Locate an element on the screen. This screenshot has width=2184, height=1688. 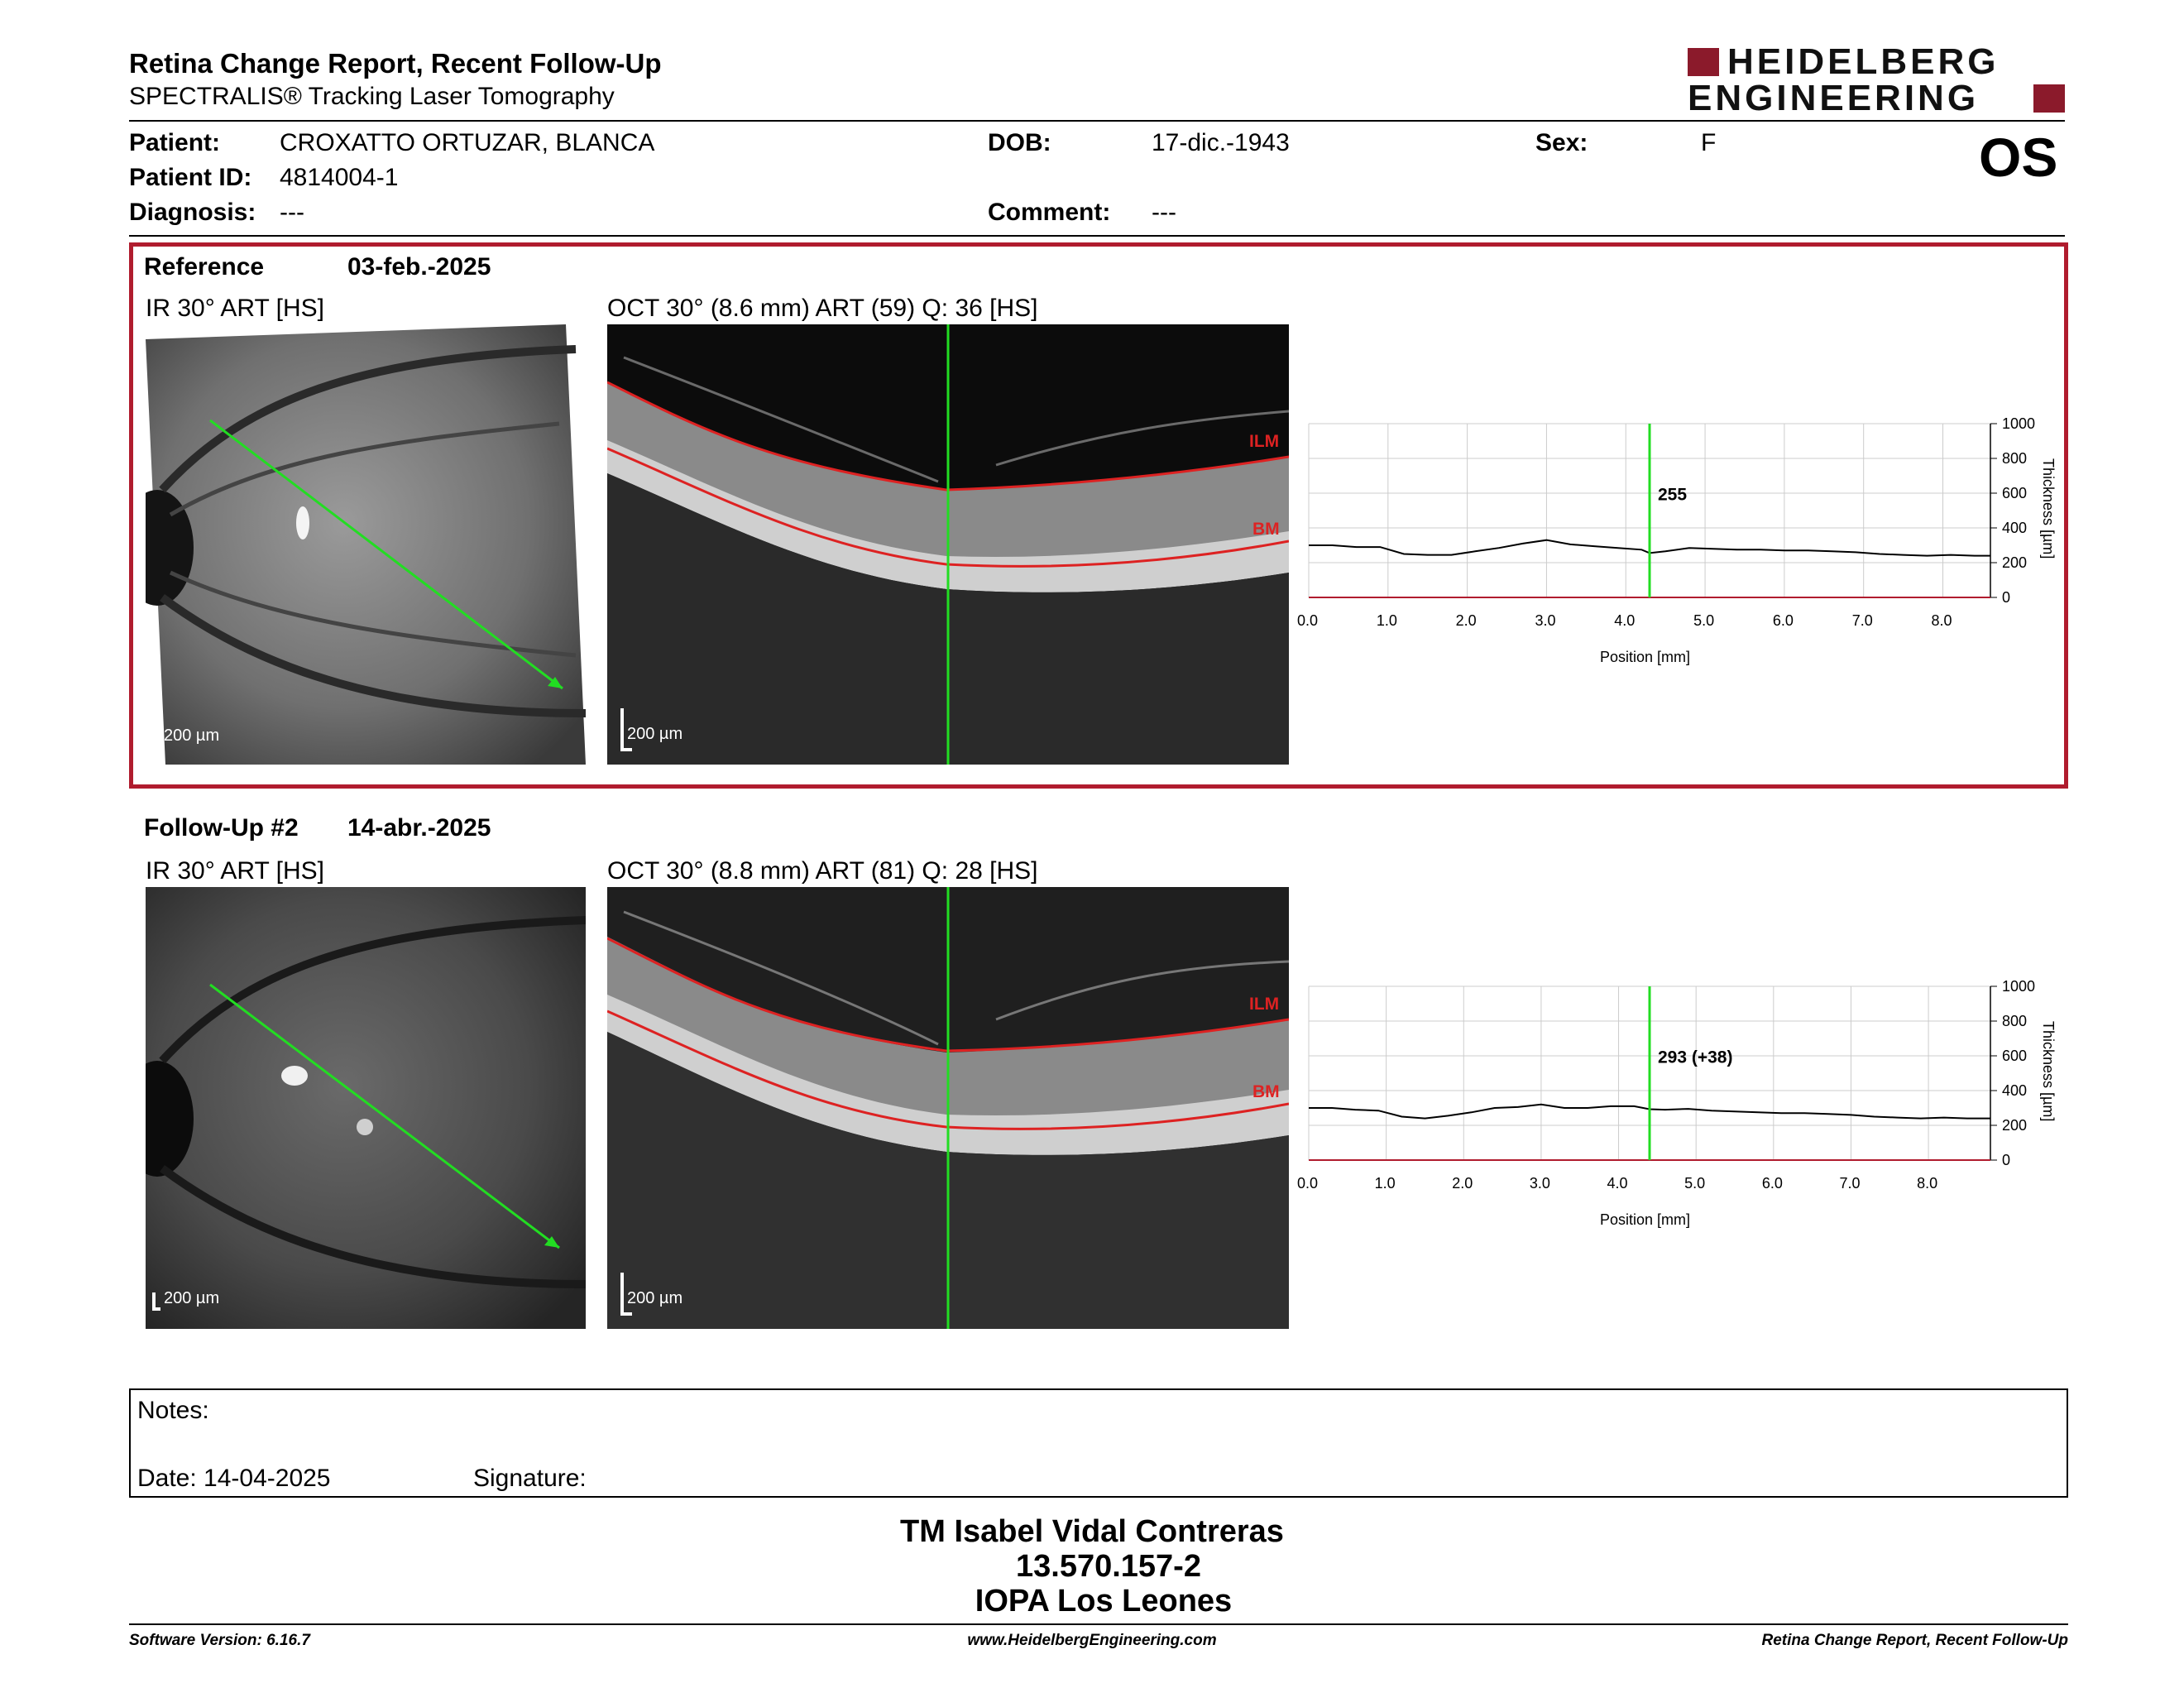
diagnosis-label: Diagnosis: is located at coordinates (192, 212).